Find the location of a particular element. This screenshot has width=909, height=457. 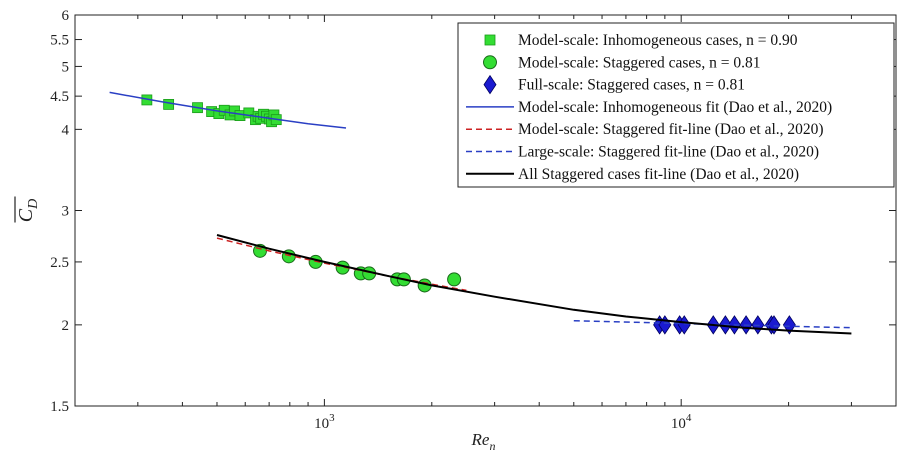

y-tick-label: 4.5 is located at coordinates (59, 97).